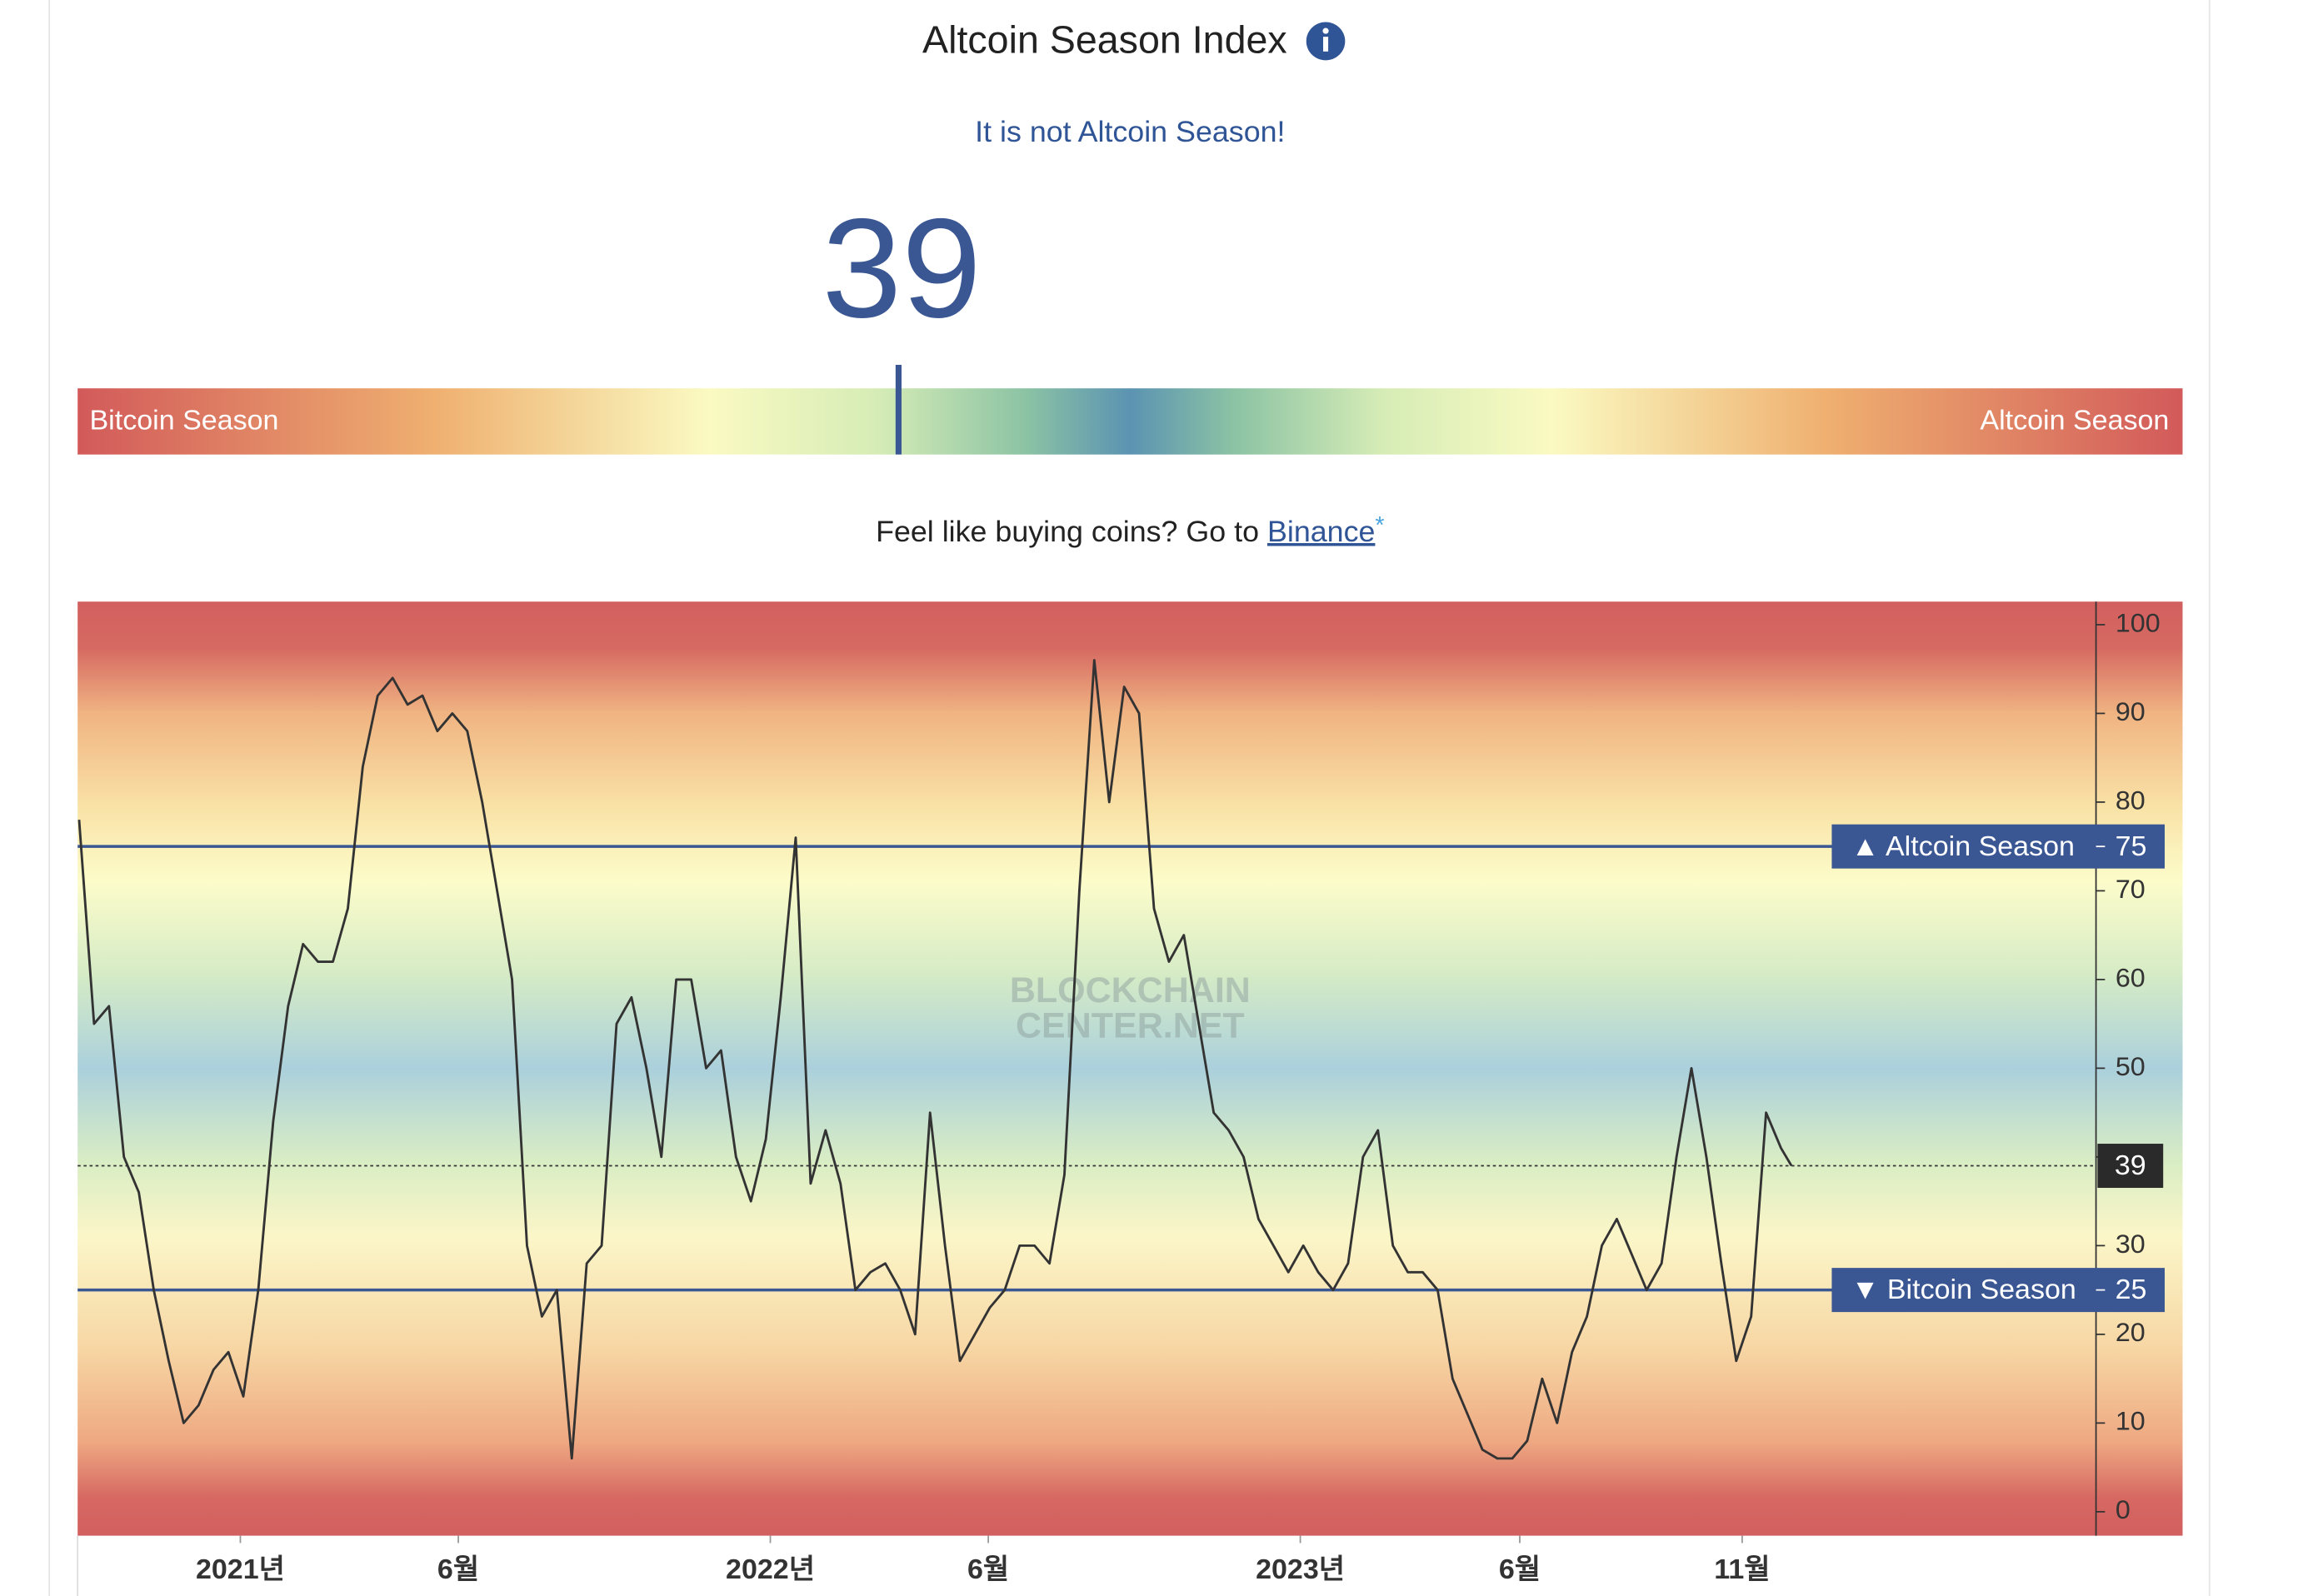 This screenshot has width=2308, height=1596. Describe the element at coordinates (1321, 532) in the screenshot. I see `promo-link: Binance` at that location.